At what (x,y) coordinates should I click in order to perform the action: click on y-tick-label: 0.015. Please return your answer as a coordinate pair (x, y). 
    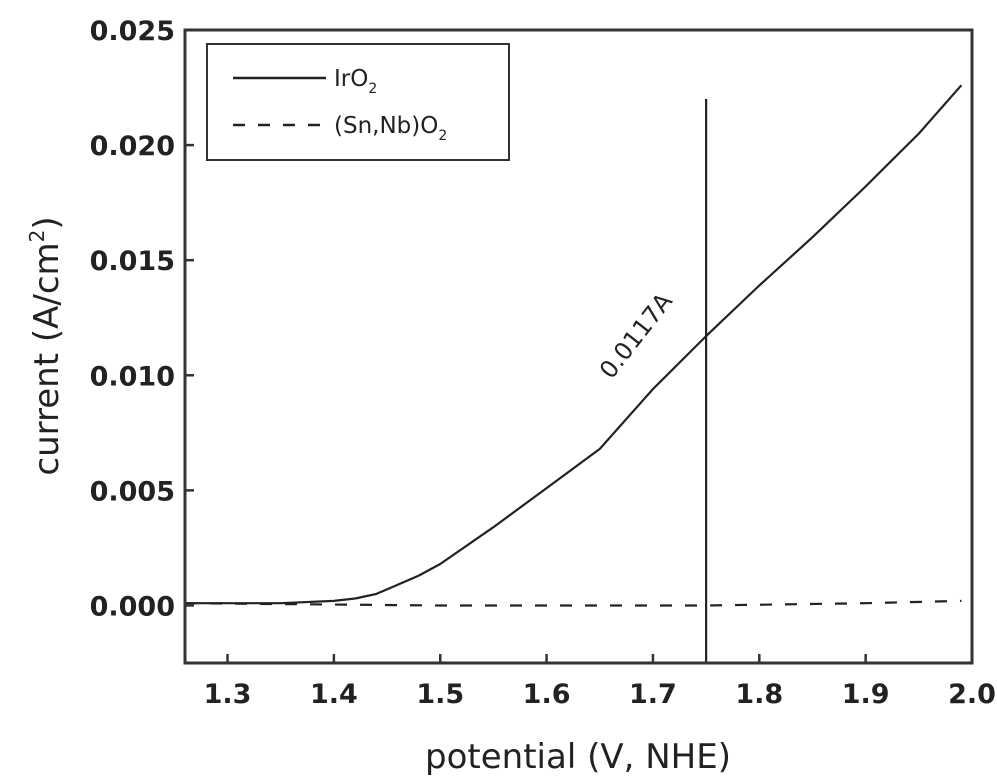
    Looking at the image, I should click on (132, 261).